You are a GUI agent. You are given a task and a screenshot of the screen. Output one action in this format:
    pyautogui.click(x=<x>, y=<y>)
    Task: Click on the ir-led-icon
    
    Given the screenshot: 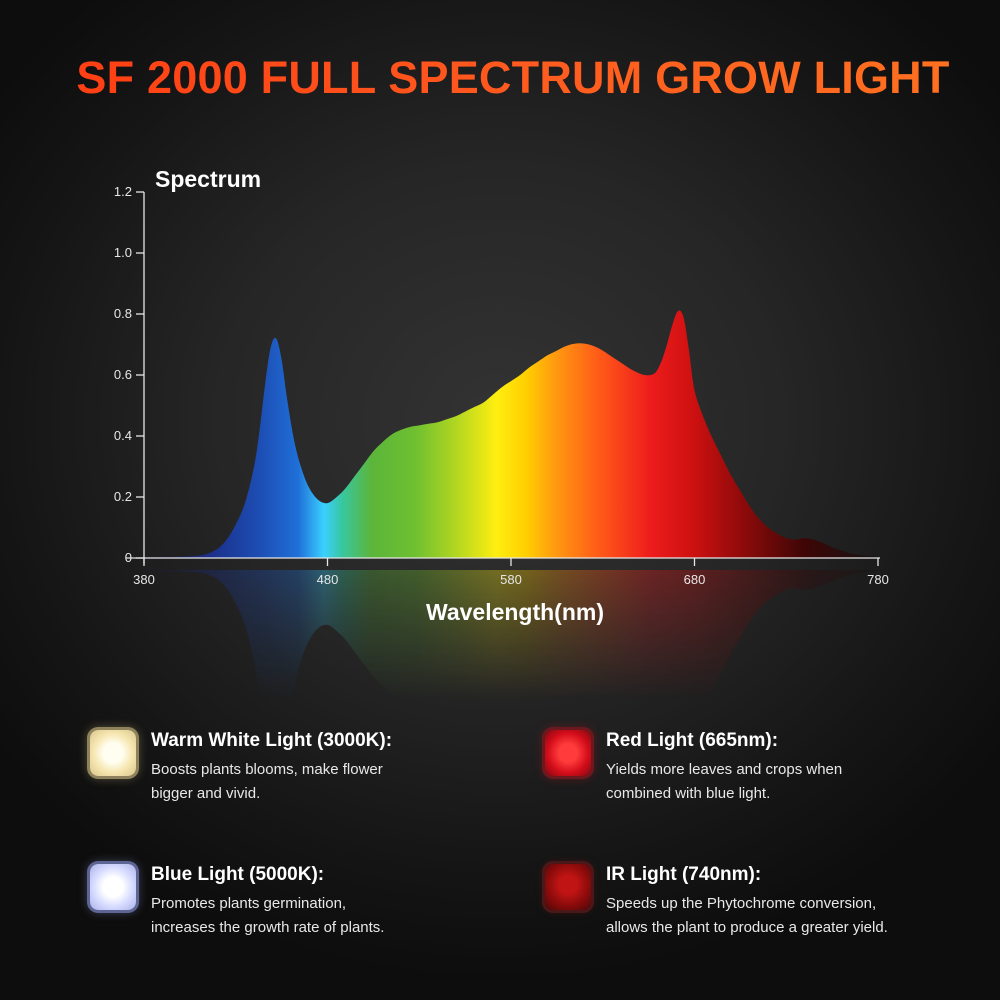 What is the action you would take?
    pyautogui.click(x=568, y=887)
    